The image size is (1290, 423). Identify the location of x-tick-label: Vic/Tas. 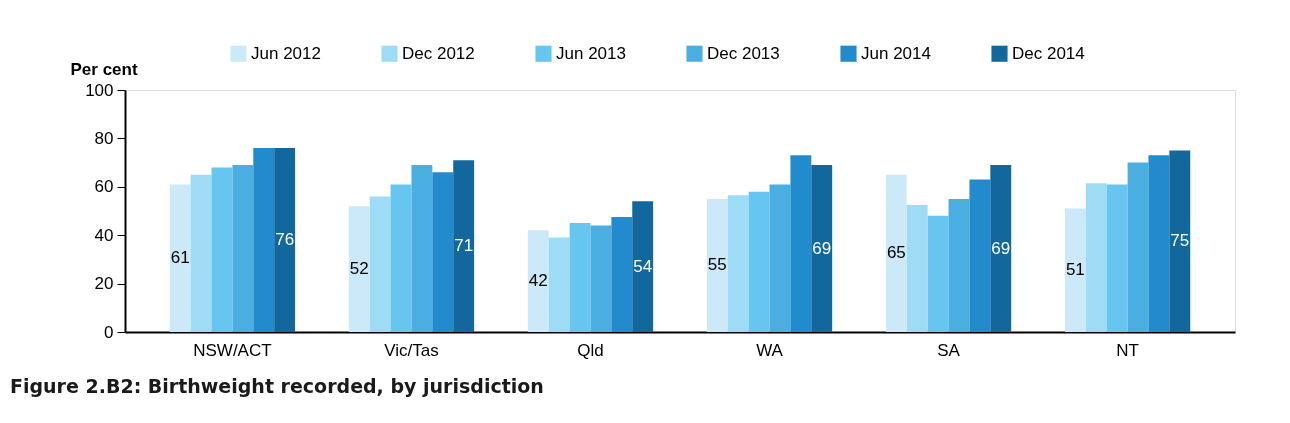
(411, 350).